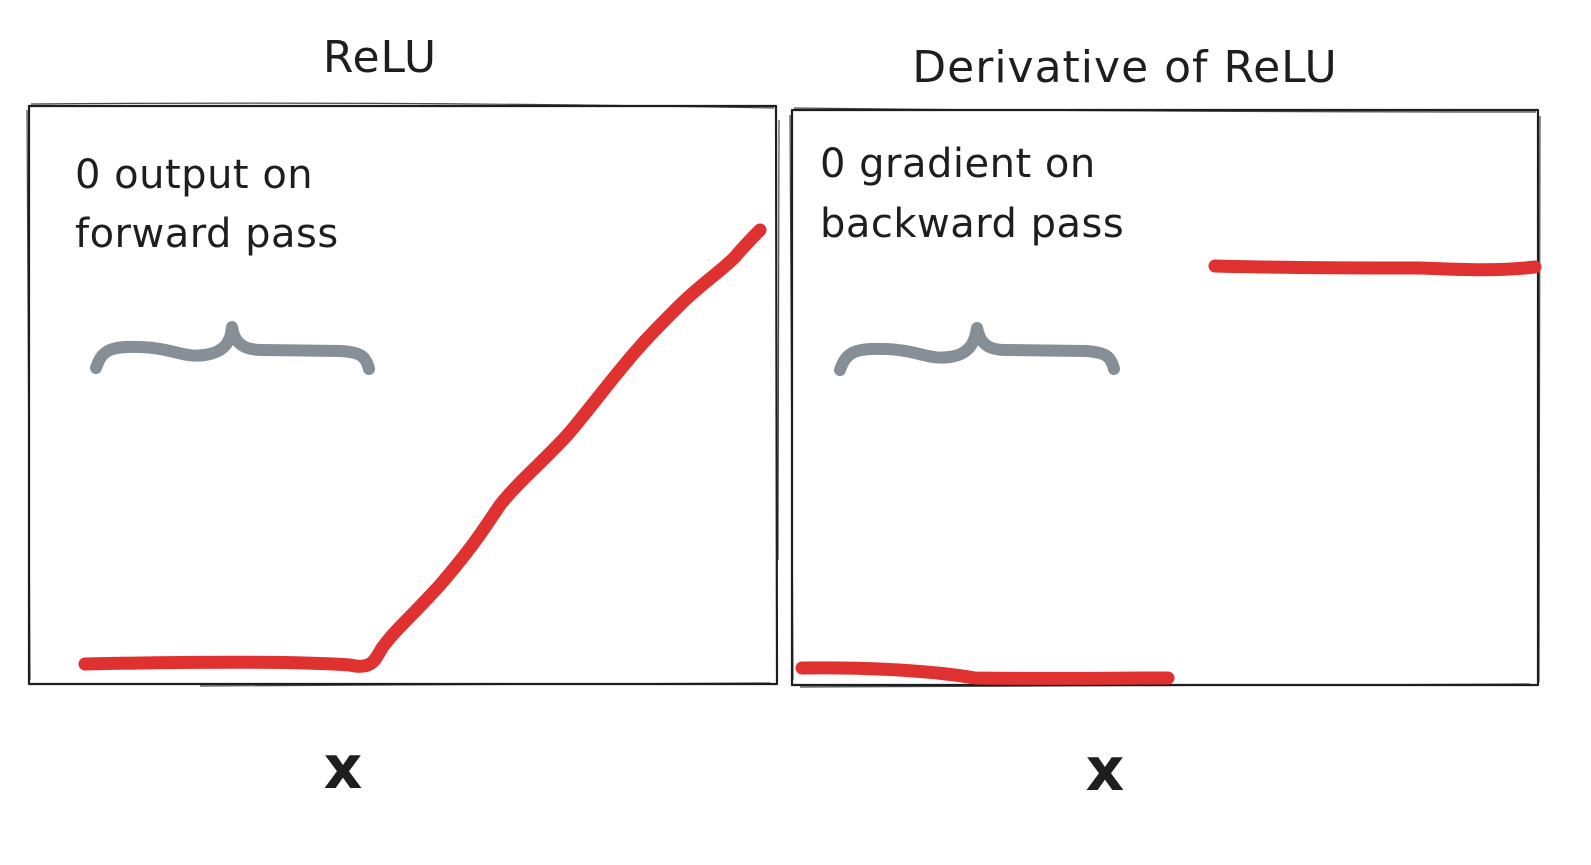 The image size is (1591, 865). I want to click on relu-negative-region-brace, so click(232, 348).